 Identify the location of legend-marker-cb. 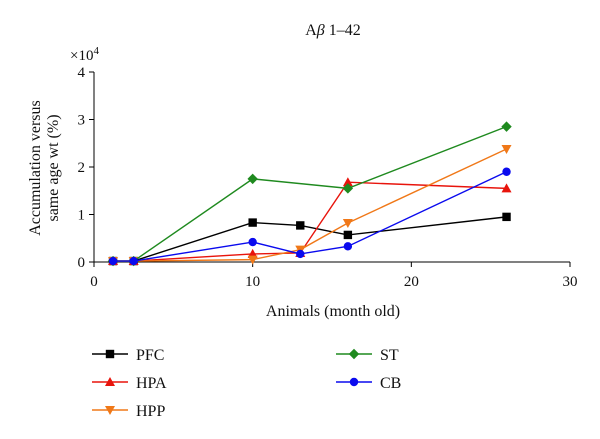
(354, 382).